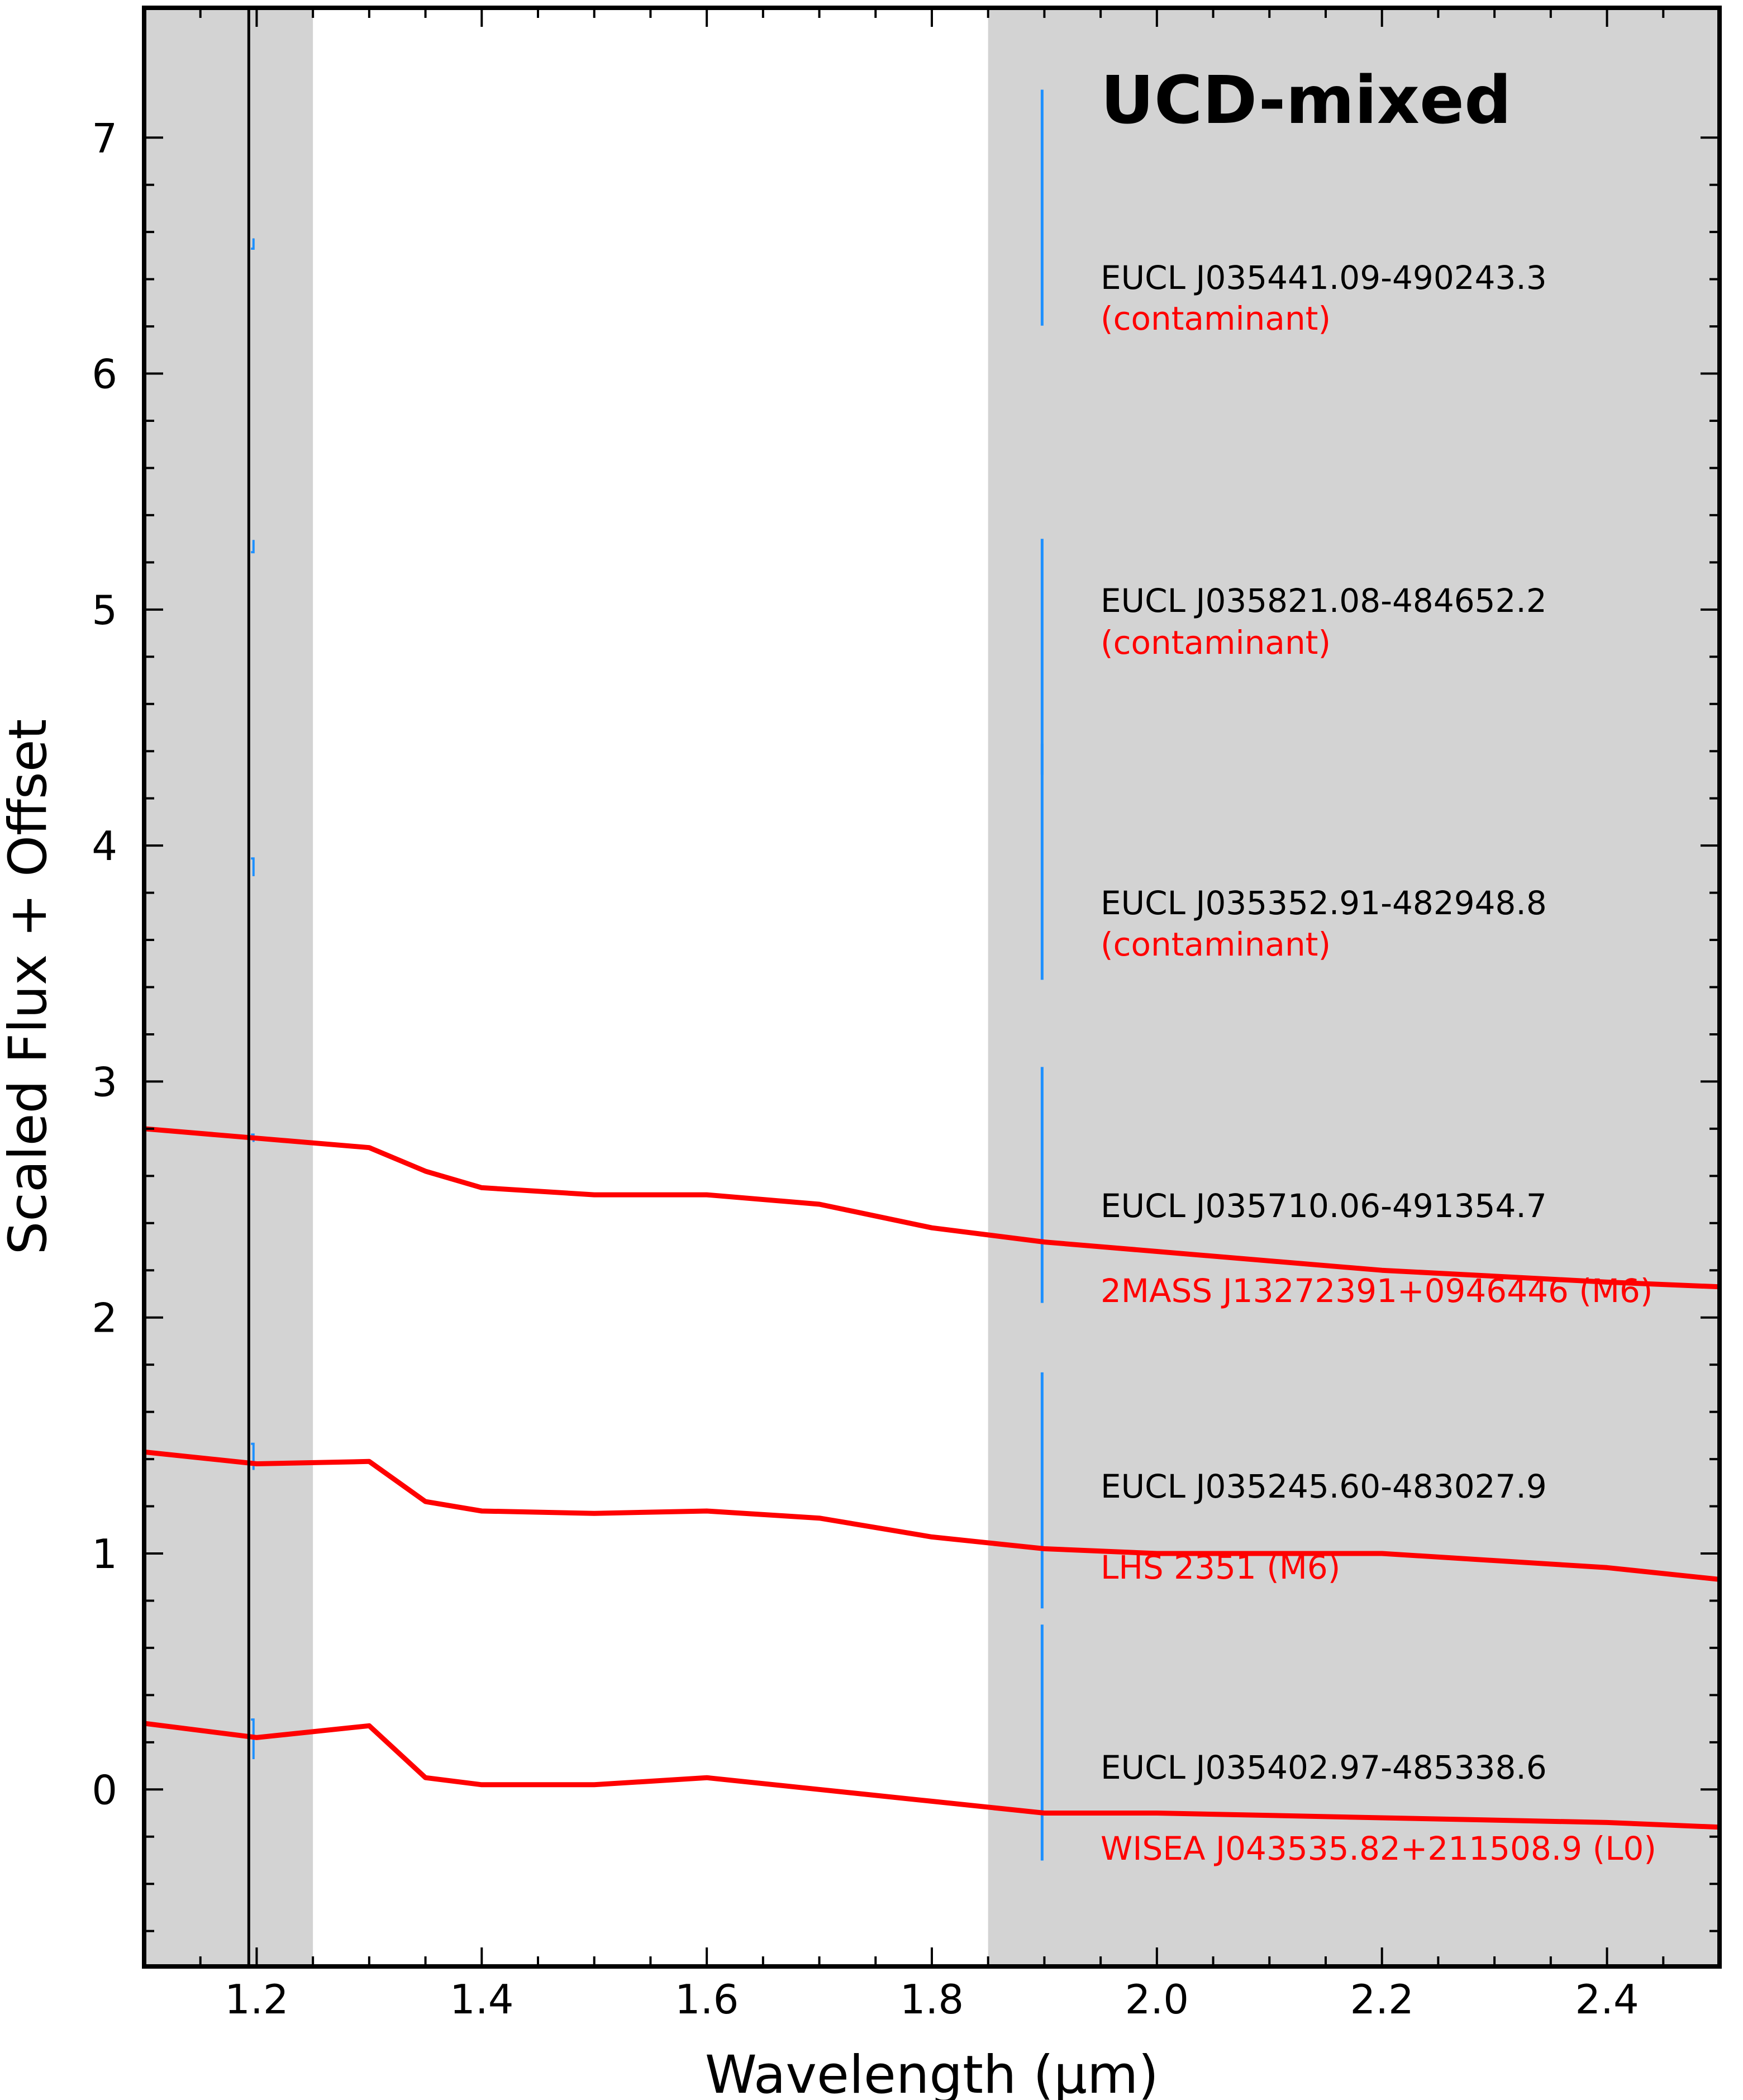 The height and width of the screenshot is (2100, 1743). Describe the element at coordinates (1324, 903) in the screenshot. I see `object-label-3: EUCL J035352.91-482948.8` at that location.